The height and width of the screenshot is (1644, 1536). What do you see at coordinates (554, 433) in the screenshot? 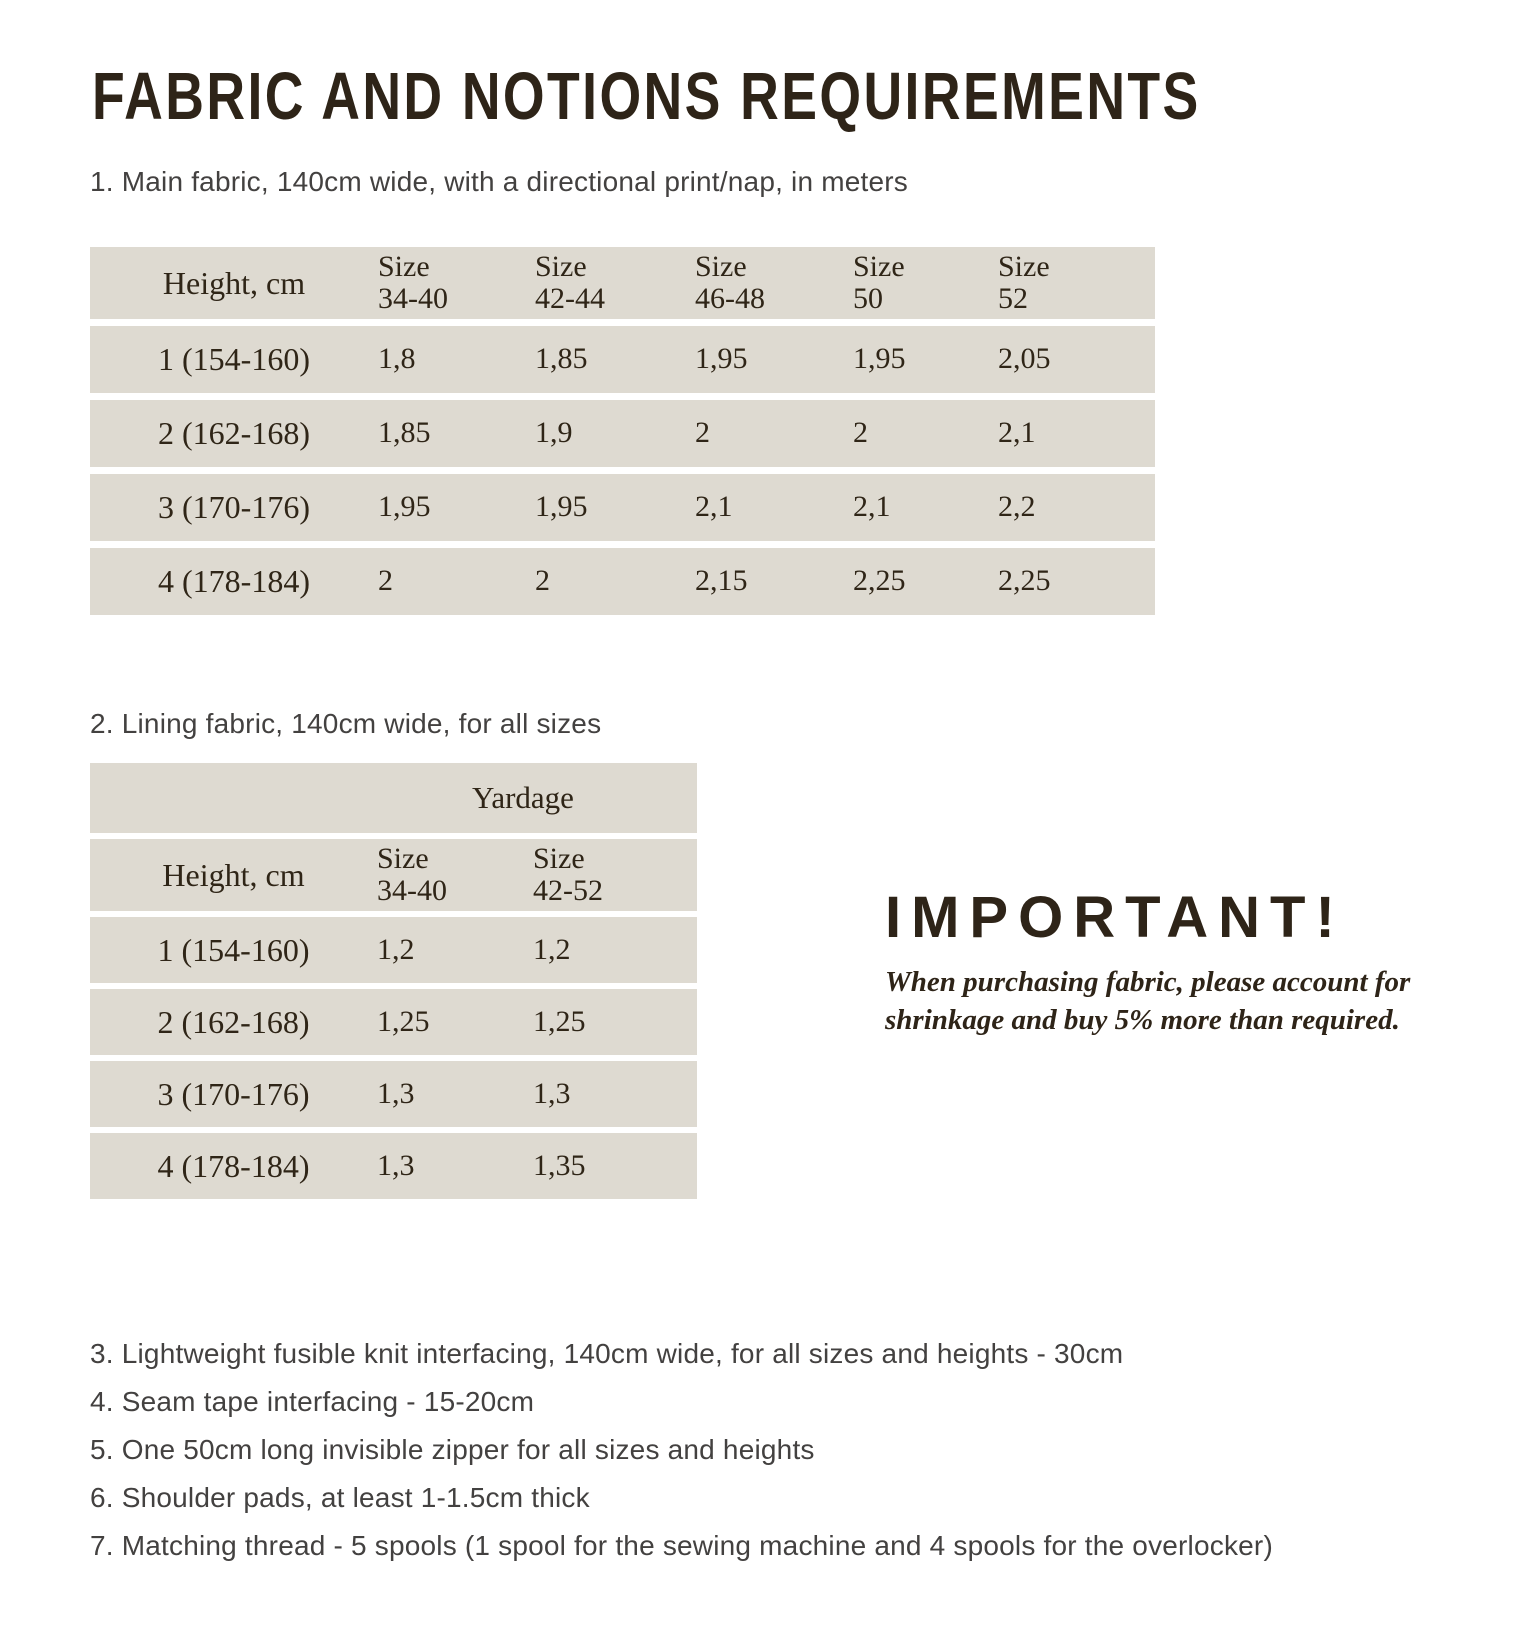
I see `cell-value: 1,9` at bounding box center [554, 433].